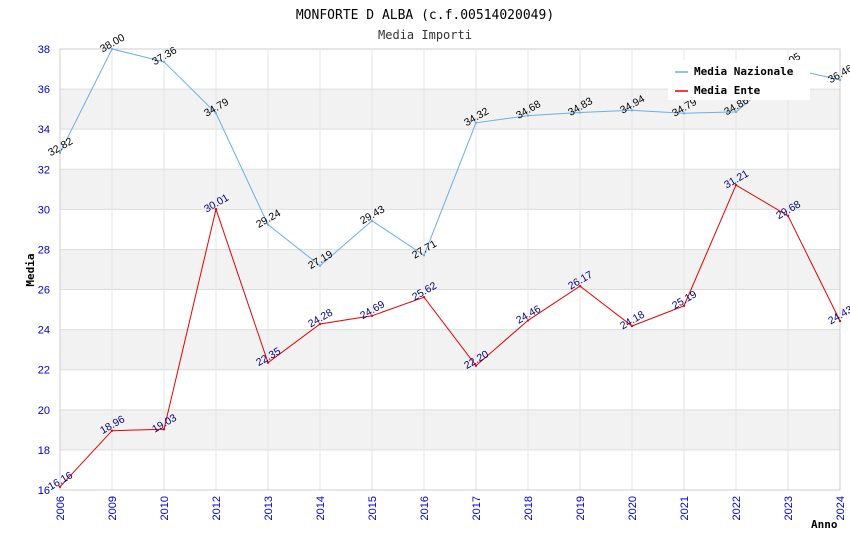  Describe the element at coordinates (824, 524) in the screenshot. I see `x-axis-label: Anno` at that location.